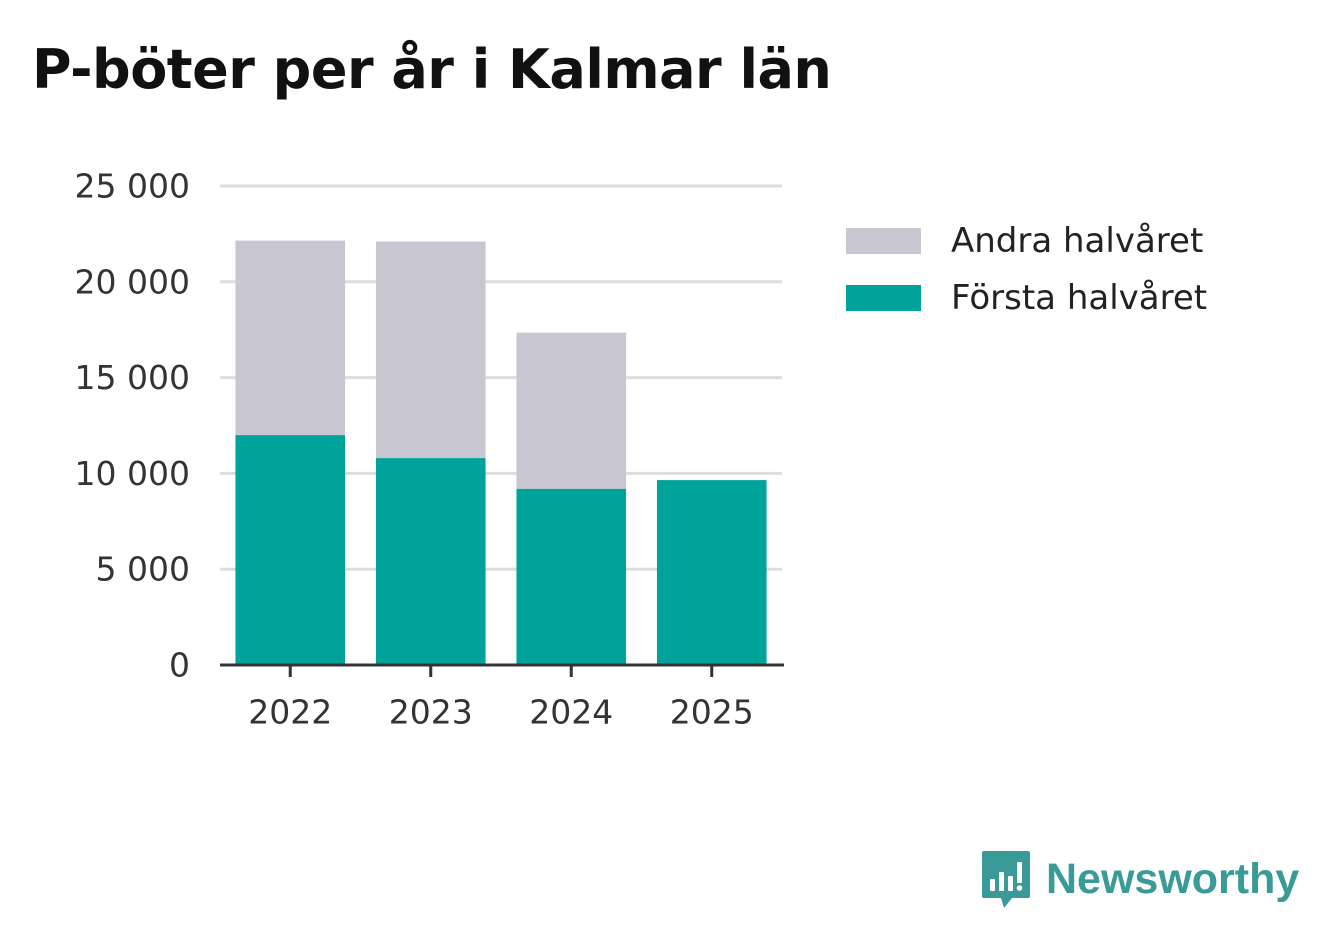 This screenshot has height=939, width=1322. I want to click on y-tick-label: 10 000, so click(132, 473).